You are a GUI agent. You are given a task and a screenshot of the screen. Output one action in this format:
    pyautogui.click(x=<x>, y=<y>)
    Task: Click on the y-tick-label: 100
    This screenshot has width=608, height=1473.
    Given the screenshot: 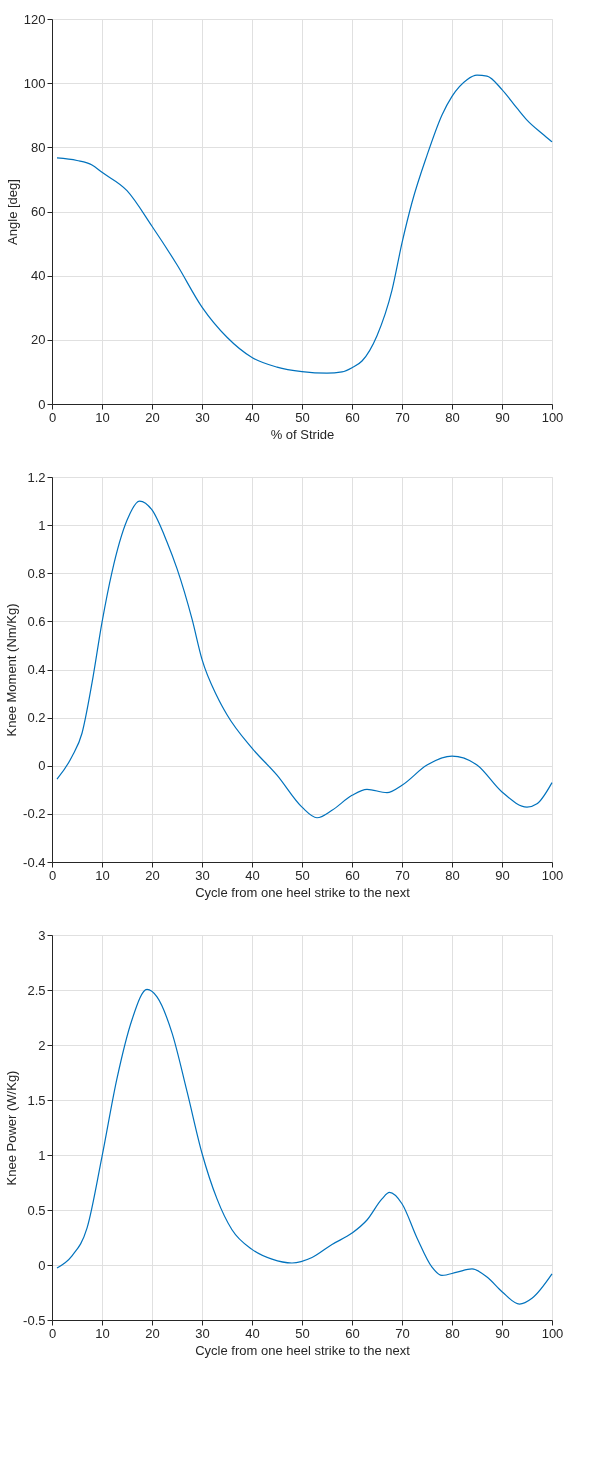 What is the action you would take?
    pyautogui.click(x=34, y=83)
    